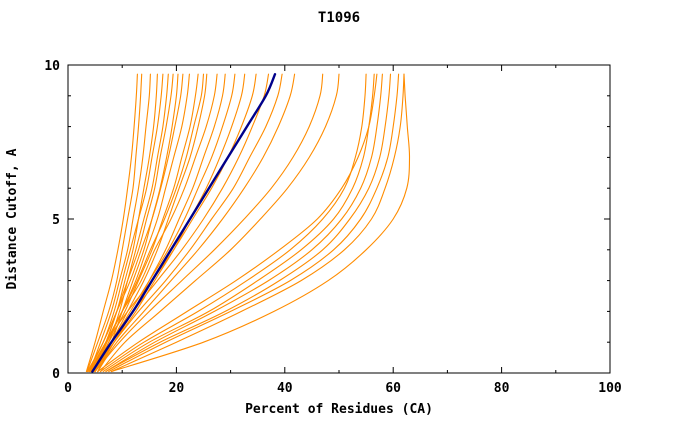 This screenshot has width=680, height=440. What do you see at coordinates (339, 409) in the screenshot?
I see `x-axis-label: Percent of Residues (CA)` at bounding box center [339, 409].